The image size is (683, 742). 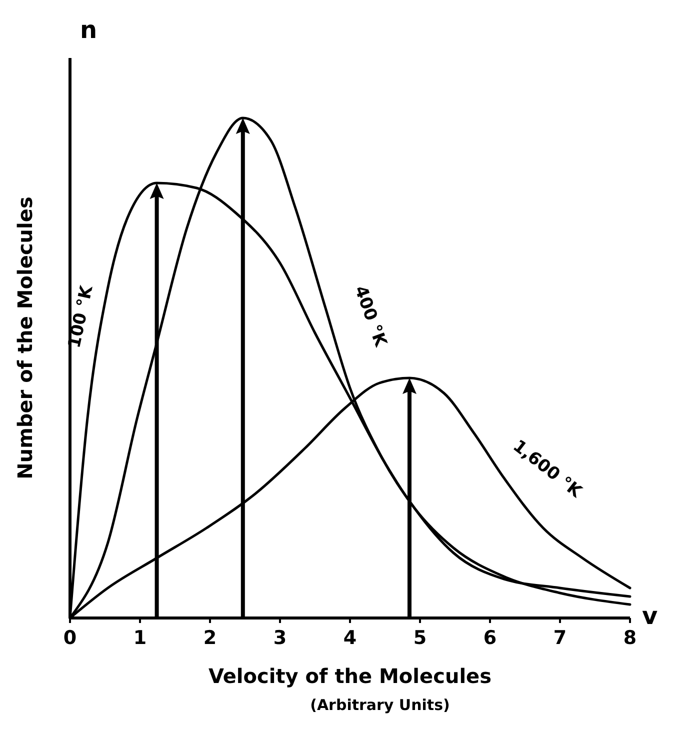 What do you see at coordinates (70, 638) in the screenshot?
I see `x-tick-label: 0` at bounding box center [70, 638].